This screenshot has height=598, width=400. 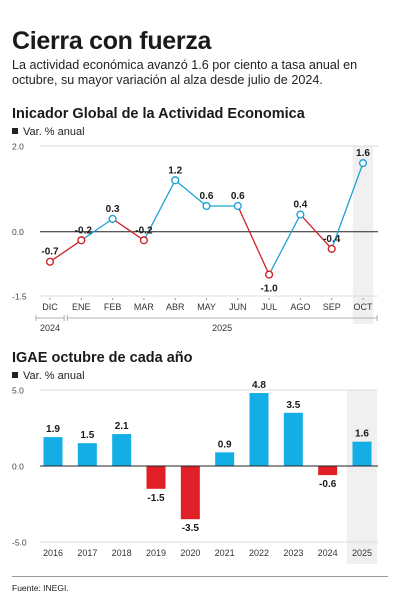 What do you see at coordinates (362, 553) in the screenshot?
I see `x-tick-label: 2025` at bounding box center [362, 553].